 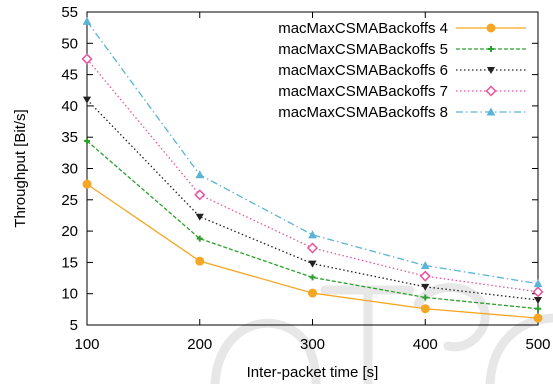 I want to click on y-tick-label: 25, so click(x=69, y=200).